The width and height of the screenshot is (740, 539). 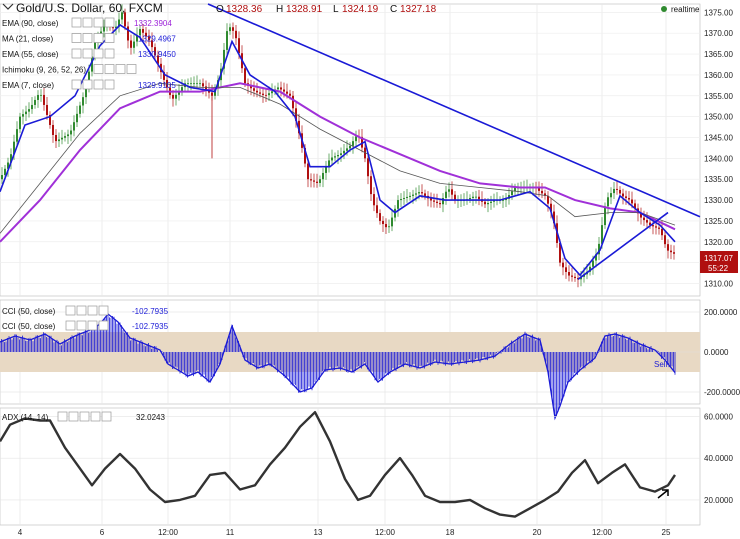 I want to click on chevron-down-icon, so click(x=8, y=6).